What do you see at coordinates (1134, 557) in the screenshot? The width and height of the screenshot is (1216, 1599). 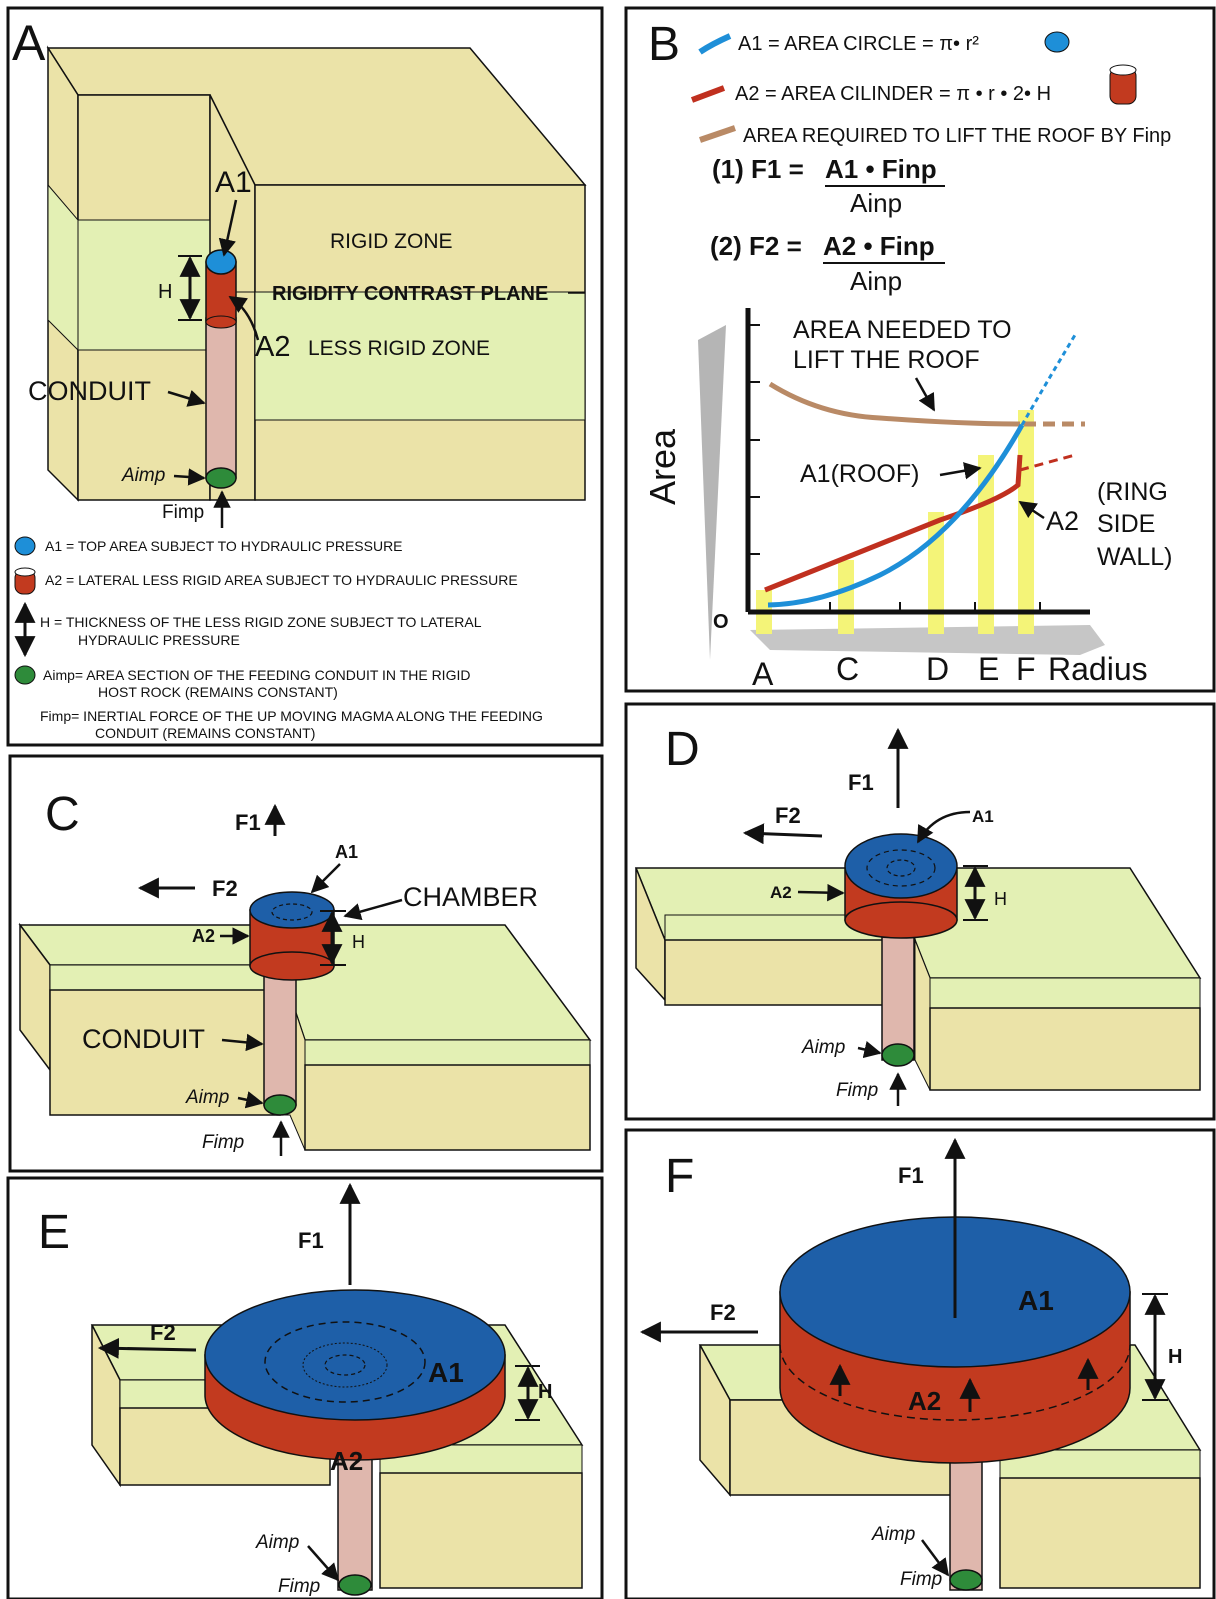 I see `ring-label-line-3: WALL)` at bounding box center [1134, 557].